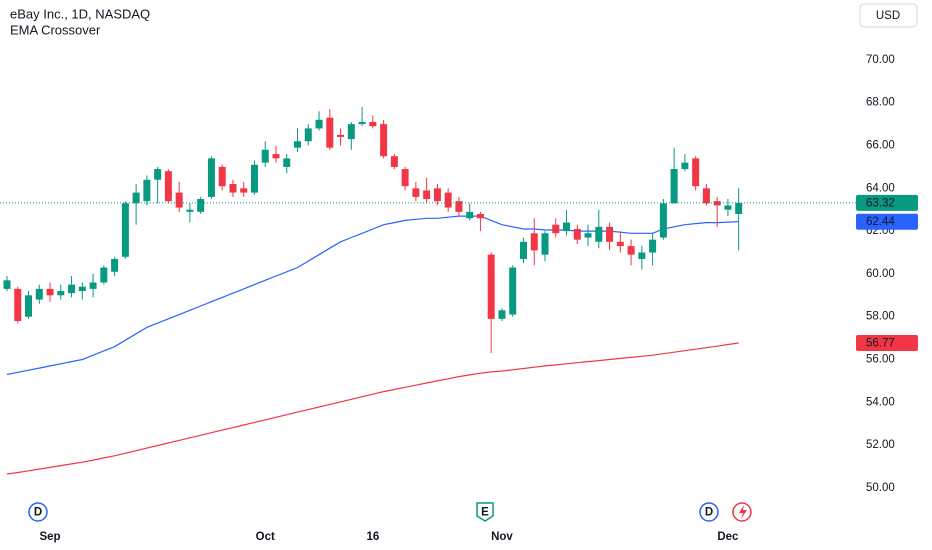  What do you see at coordinates (743, 512) in the screenshot?
I see `lightning-icon` at bounding box center [743, 512].